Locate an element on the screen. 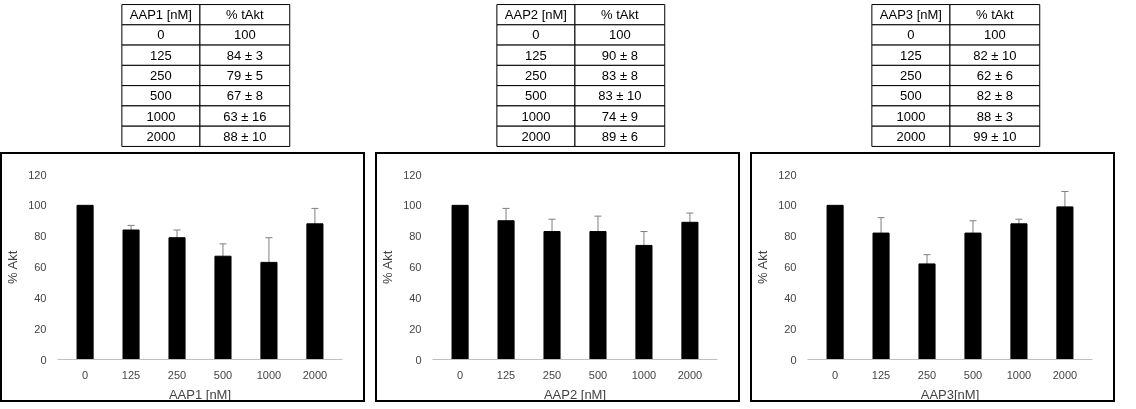 This screenshot has width=1136, height=409. text: 99 ± 10 is located at coordinates (995, 136).